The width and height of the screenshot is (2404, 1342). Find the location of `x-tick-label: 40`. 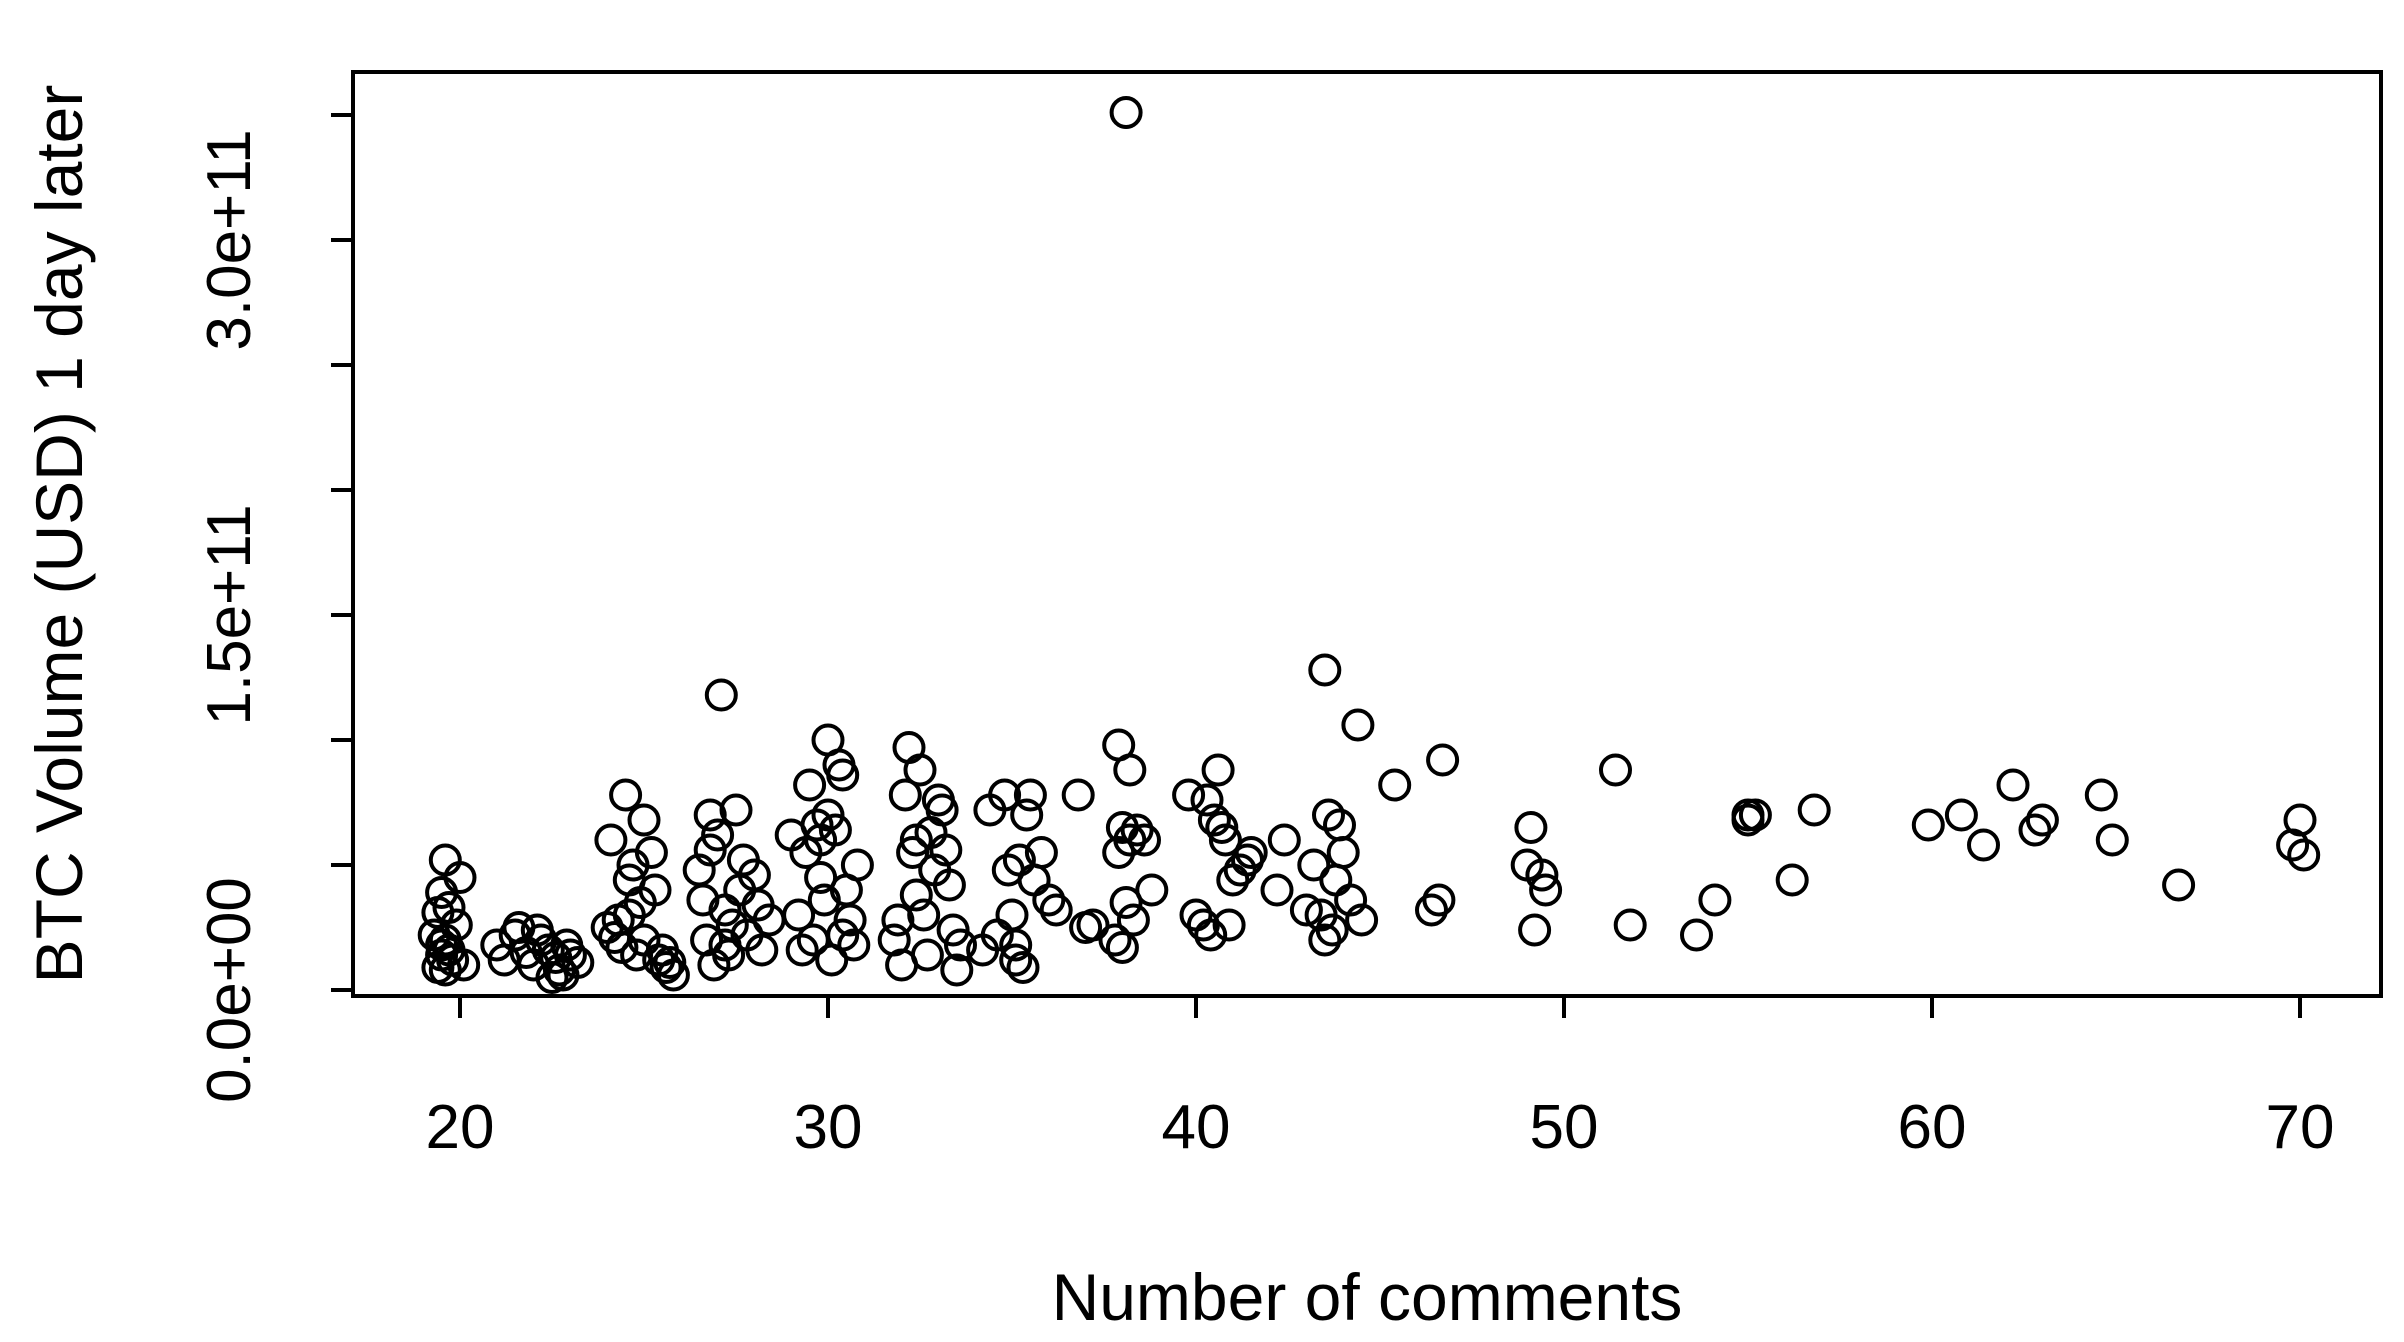

x-tick-label: 40 is located at coordinates (1196, 1127).